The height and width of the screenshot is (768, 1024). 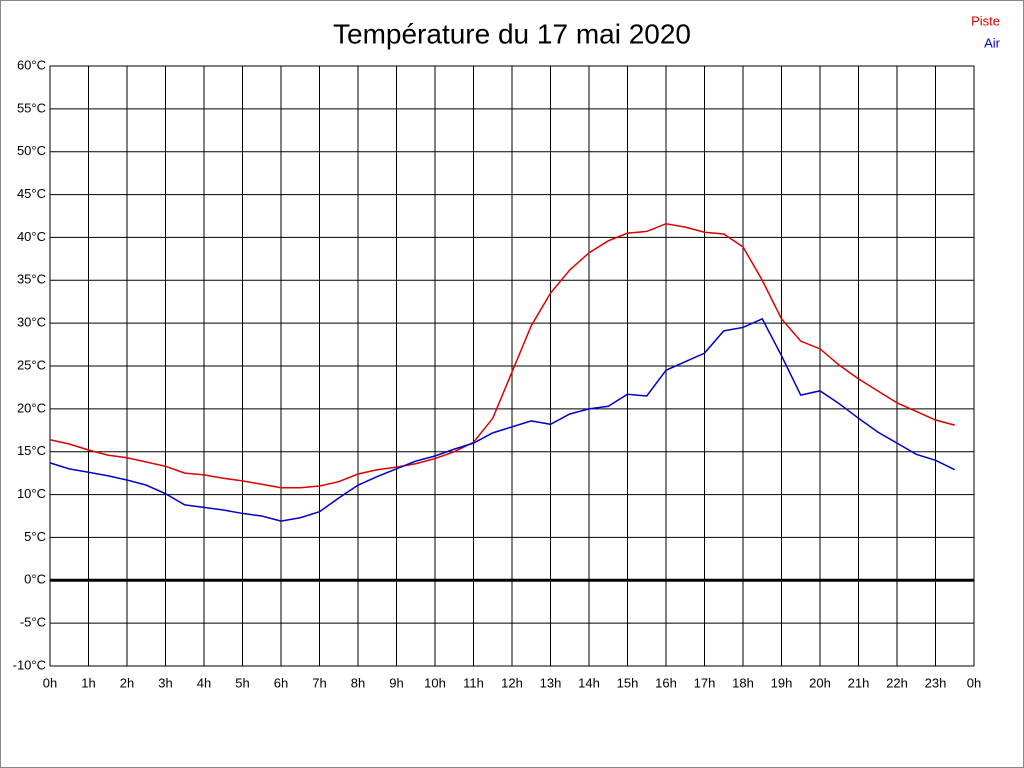 I want to click on x-tick-label: 5h, so click(x=242, y=682).